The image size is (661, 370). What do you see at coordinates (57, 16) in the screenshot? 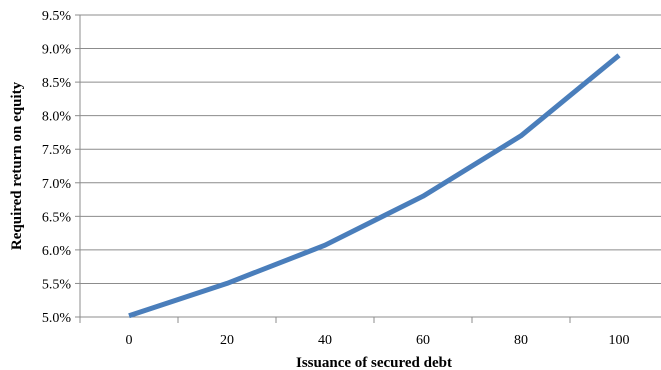
I see `y-tick-label: 9.5%` at bounding box center [57, 16].